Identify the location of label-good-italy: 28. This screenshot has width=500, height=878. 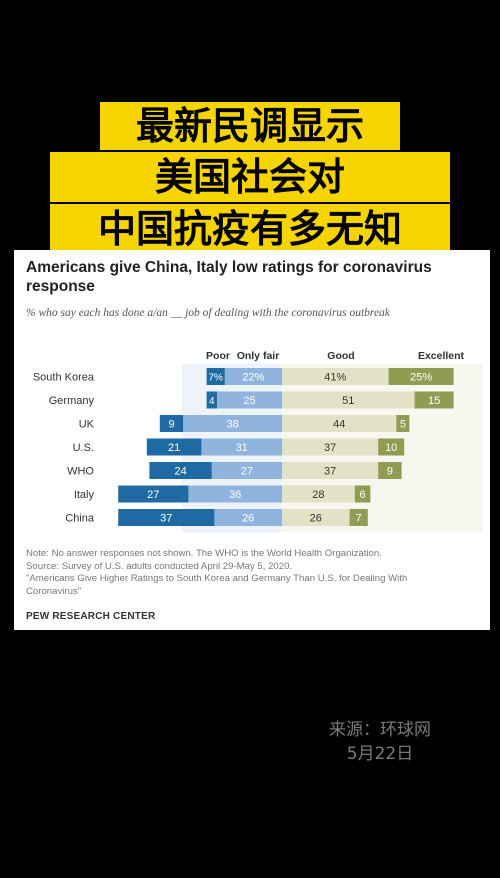
(318, 495).